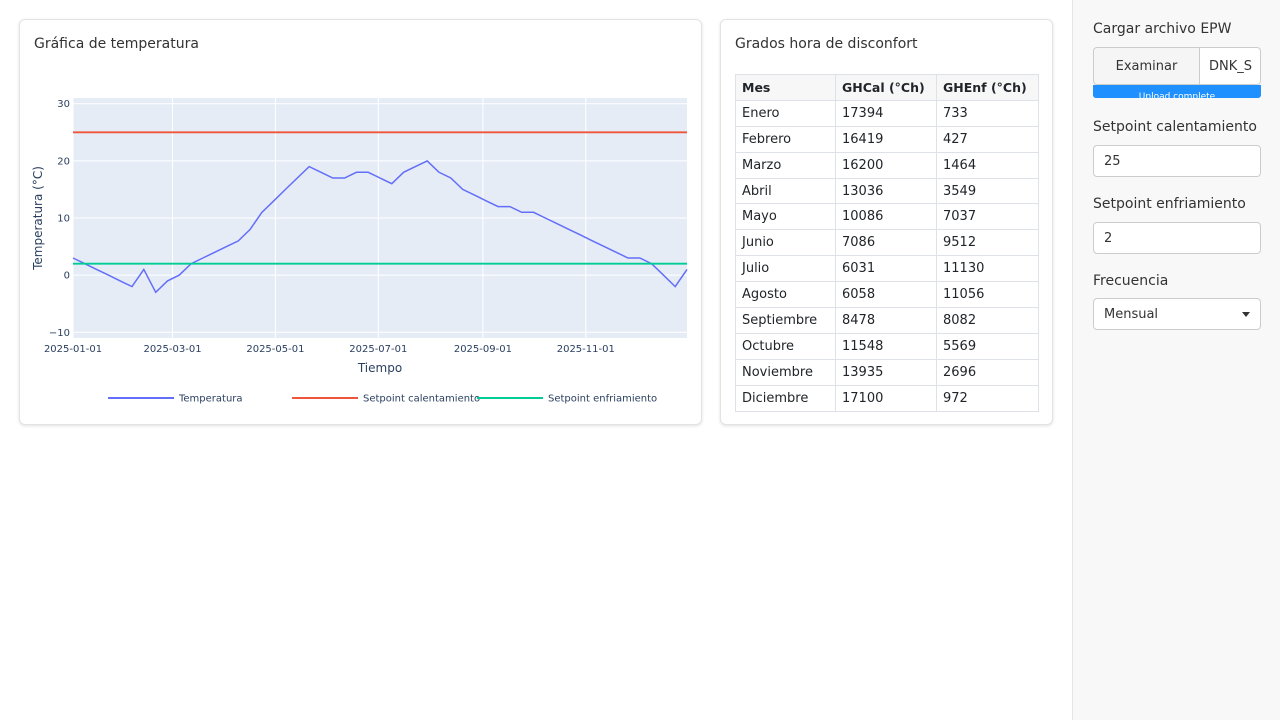 The image size is (1280, 720). I want to click on x-tick-label: 2025-03-01, so click(172, 349).